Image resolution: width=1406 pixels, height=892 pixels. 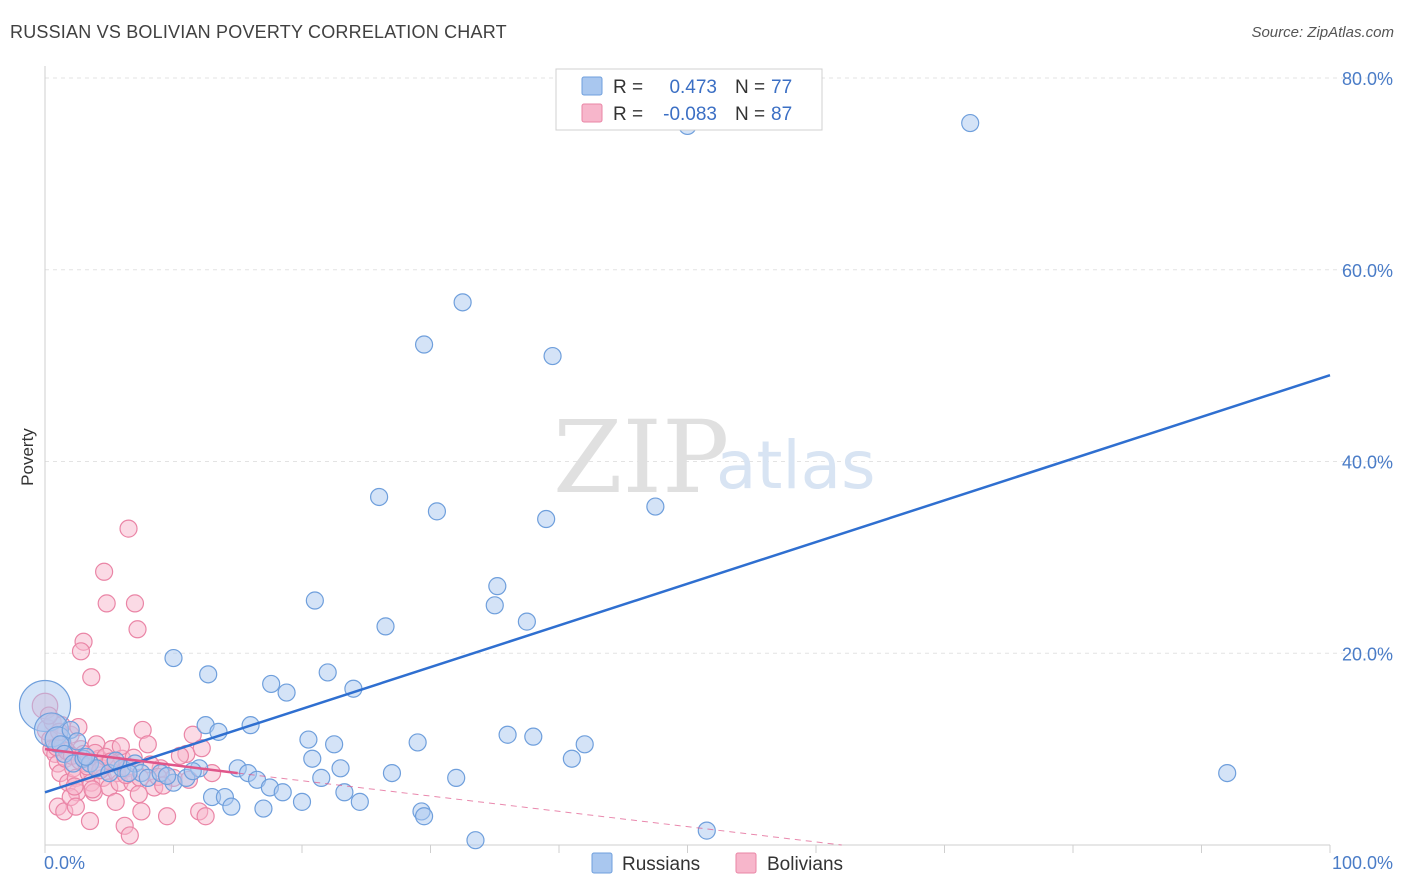 What do you see at coordinates (750, 87) in the screenshot?
I see `legend-russians-n-label: N =` at bounding box center [750, 87].